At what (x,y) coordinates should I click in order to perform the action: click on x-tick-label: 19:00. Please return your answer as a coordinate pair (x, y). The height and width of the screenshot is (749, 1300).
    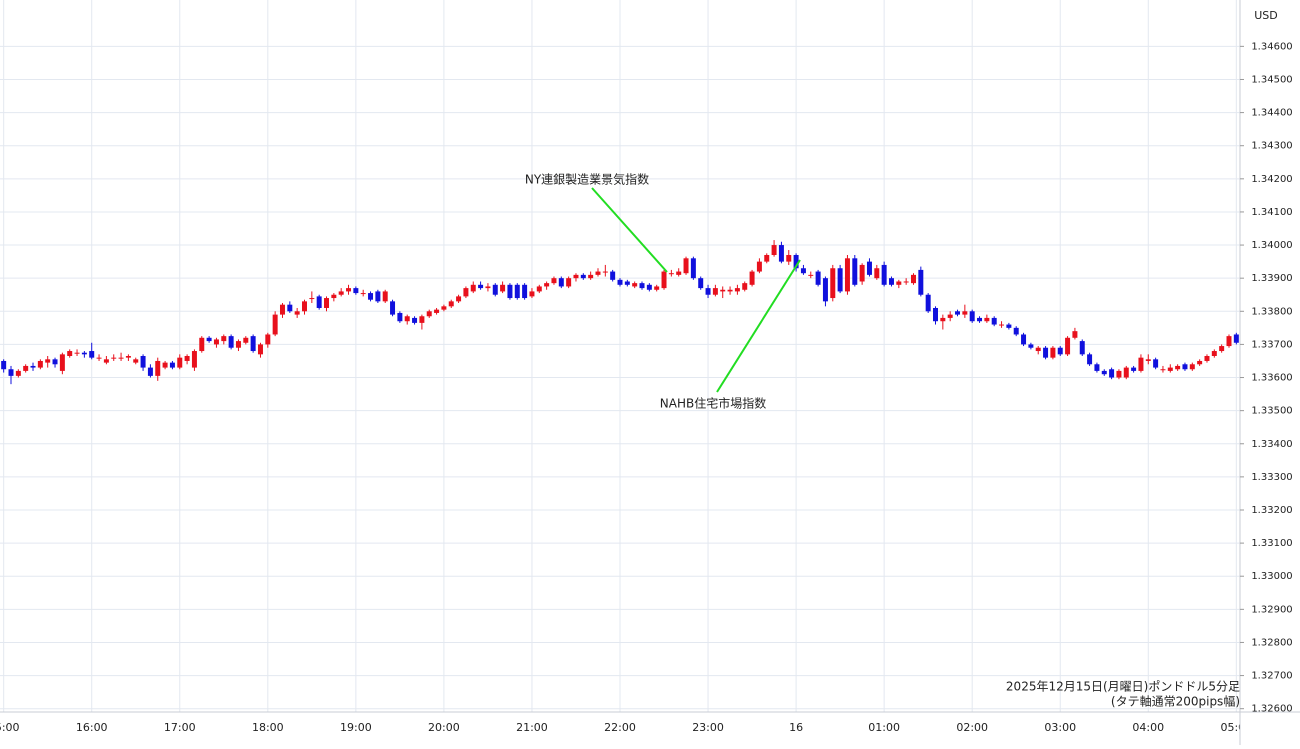
    Looking at the image, I should click on (356, 727).